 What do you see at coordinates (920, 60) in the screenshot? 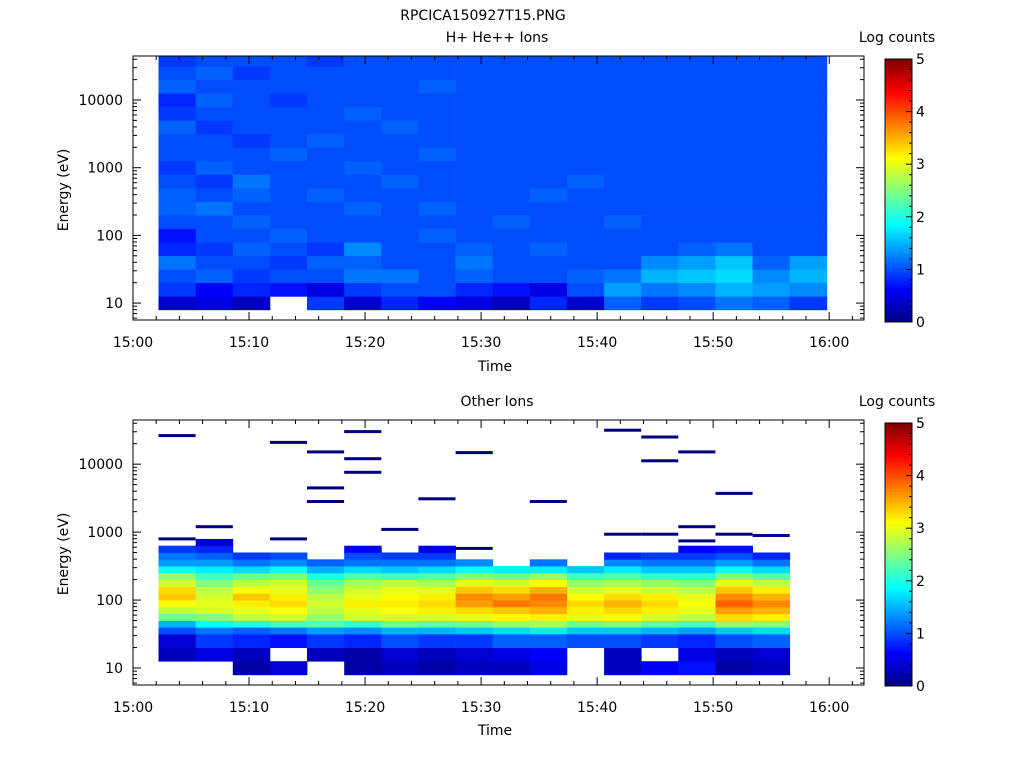
I see `colorbar-tick-label: 5` at bounding box center [920, 60].